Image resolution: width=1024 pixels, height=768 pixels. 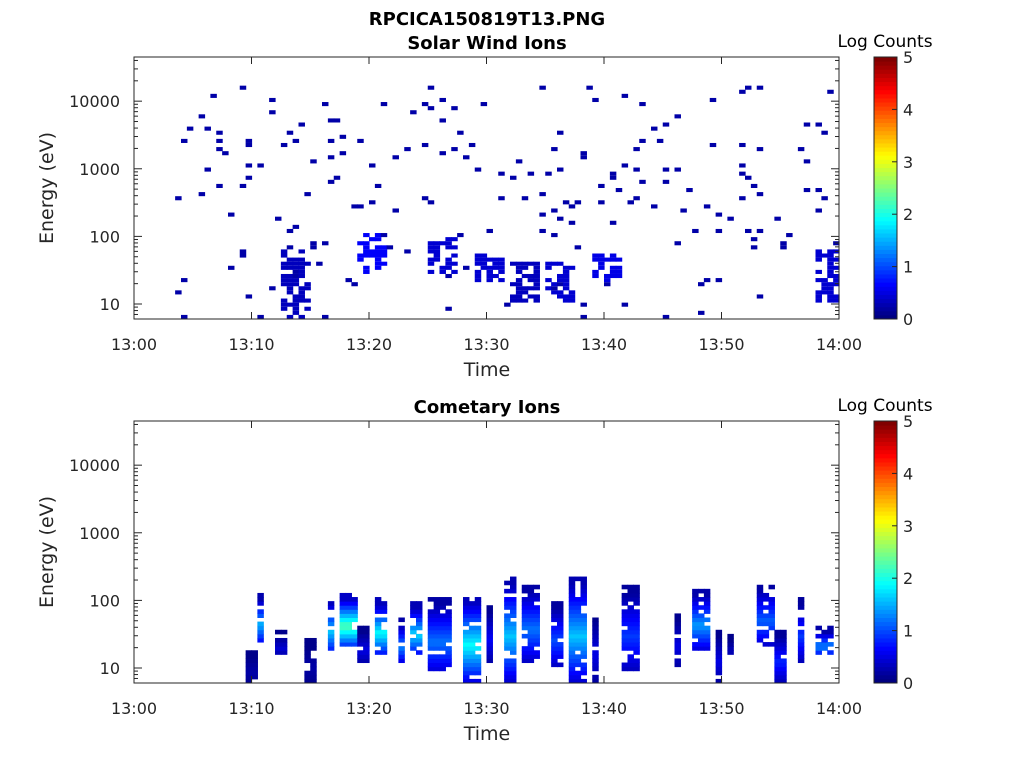 I want to click on x-tick-label: 13:40, so click(x=604, y=344).